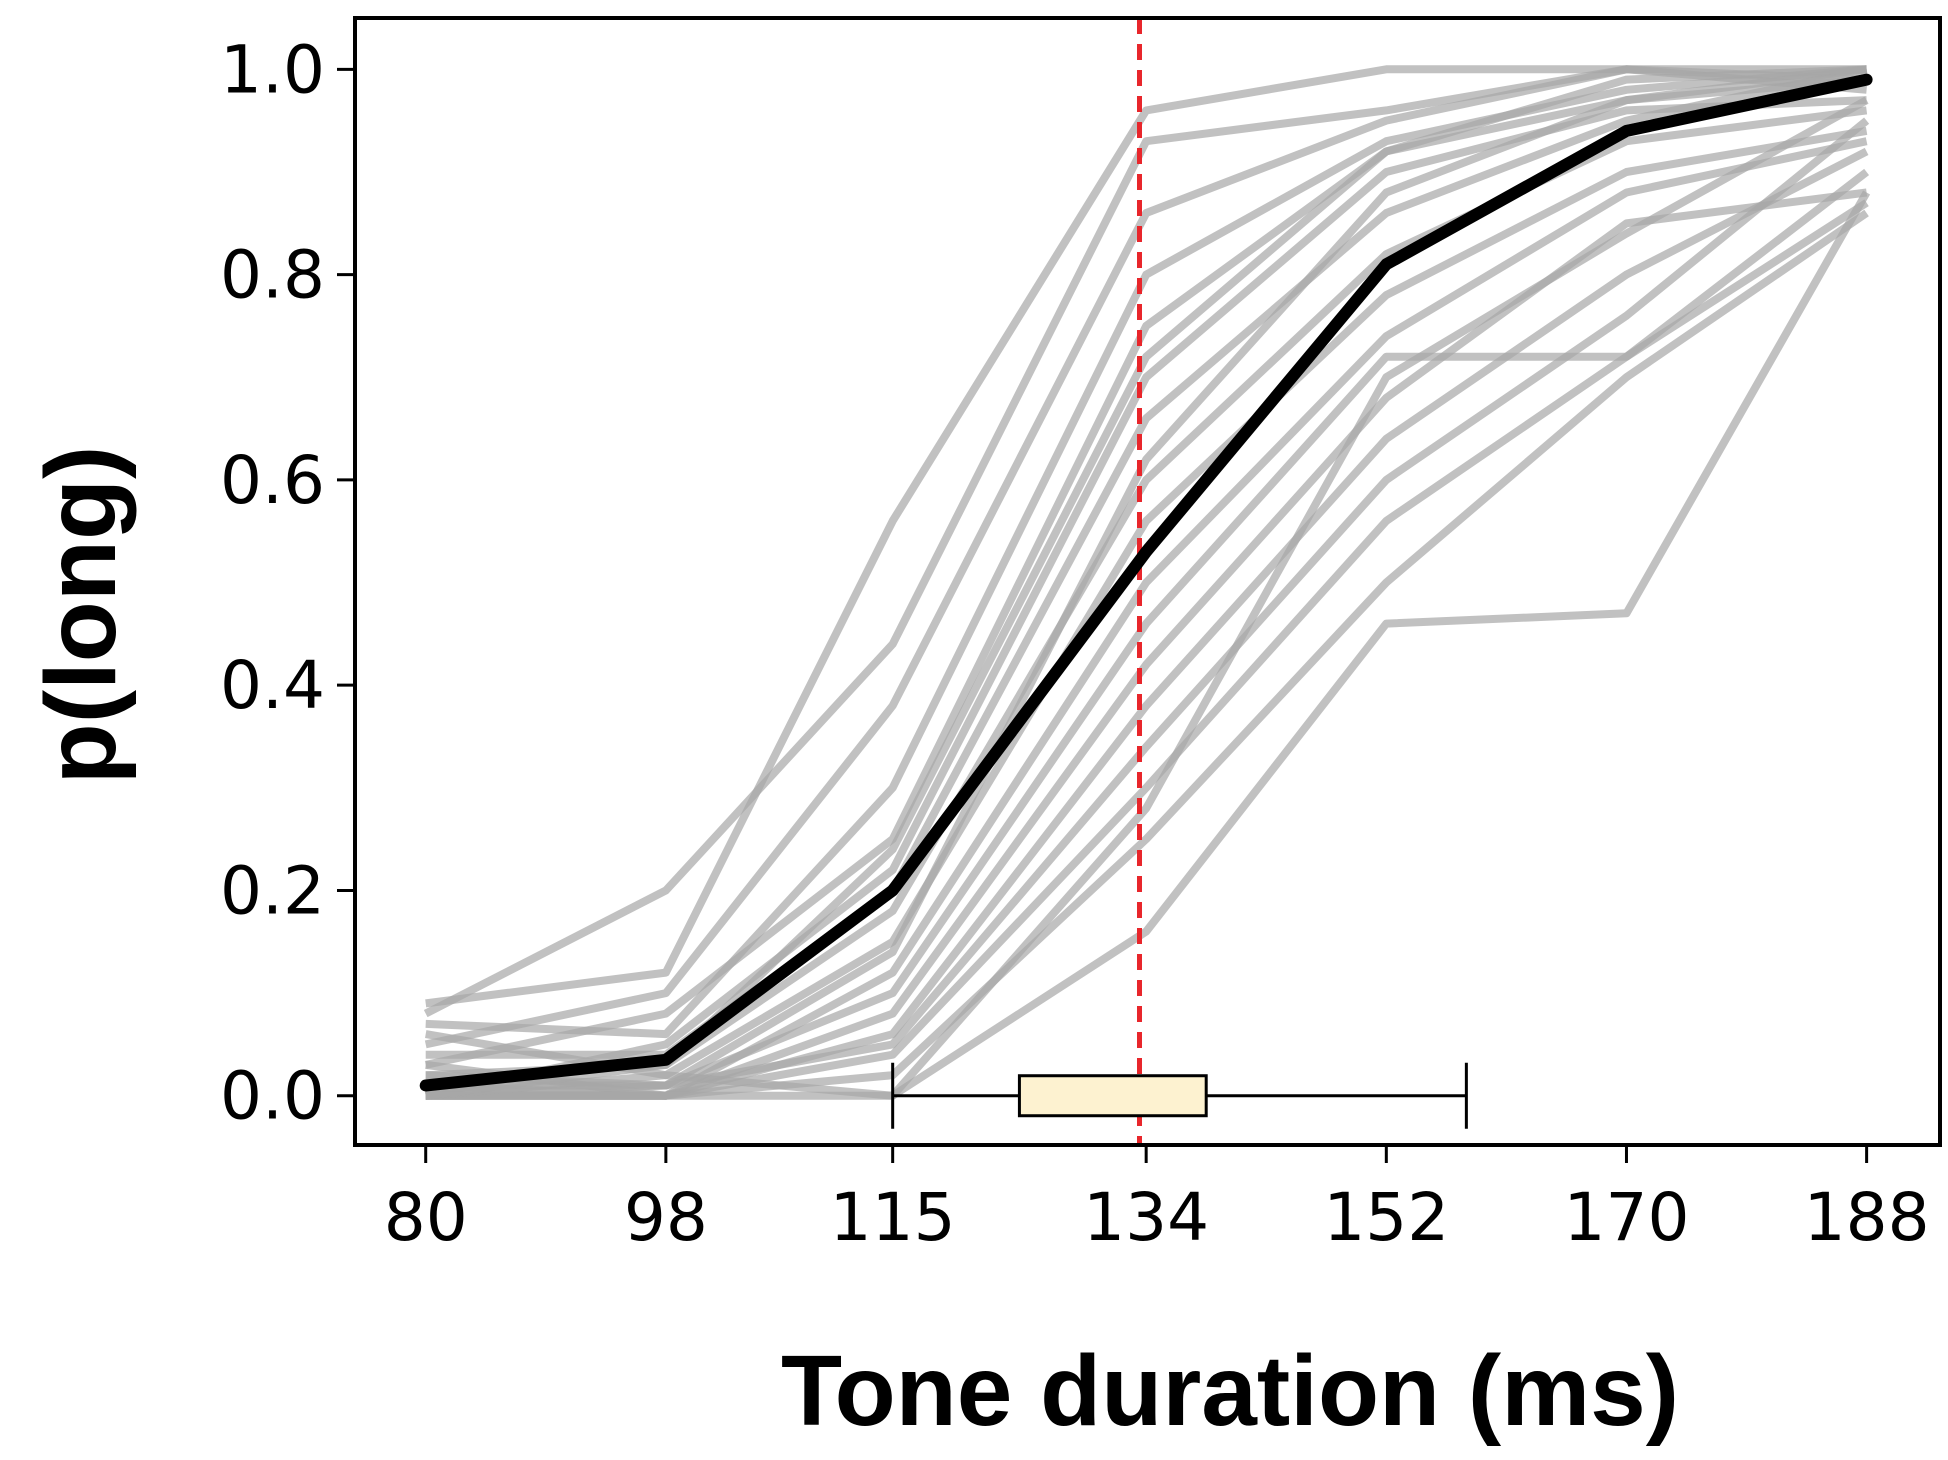 Image resolution: width=1948 pixels, height=1460 pixels. Describe the element at coordinates (1146, 1217) in the screenshot. I see `x-tick-label-134: 134` at that location.